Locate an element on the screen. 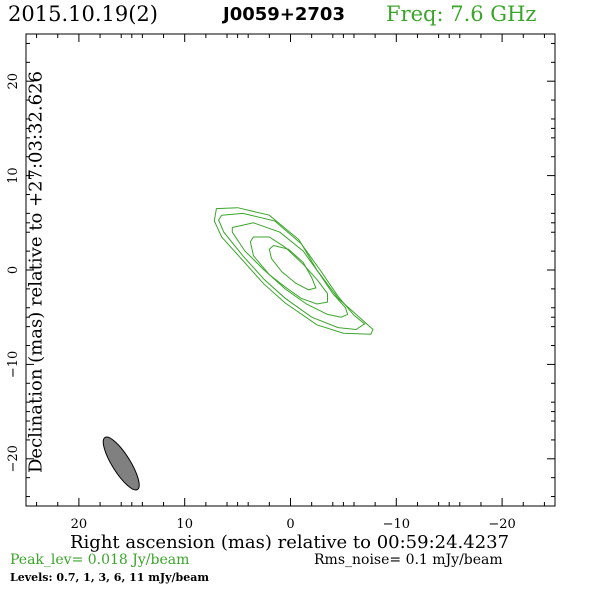  x-tick-label: 10 is located at coordinates (184, 524).